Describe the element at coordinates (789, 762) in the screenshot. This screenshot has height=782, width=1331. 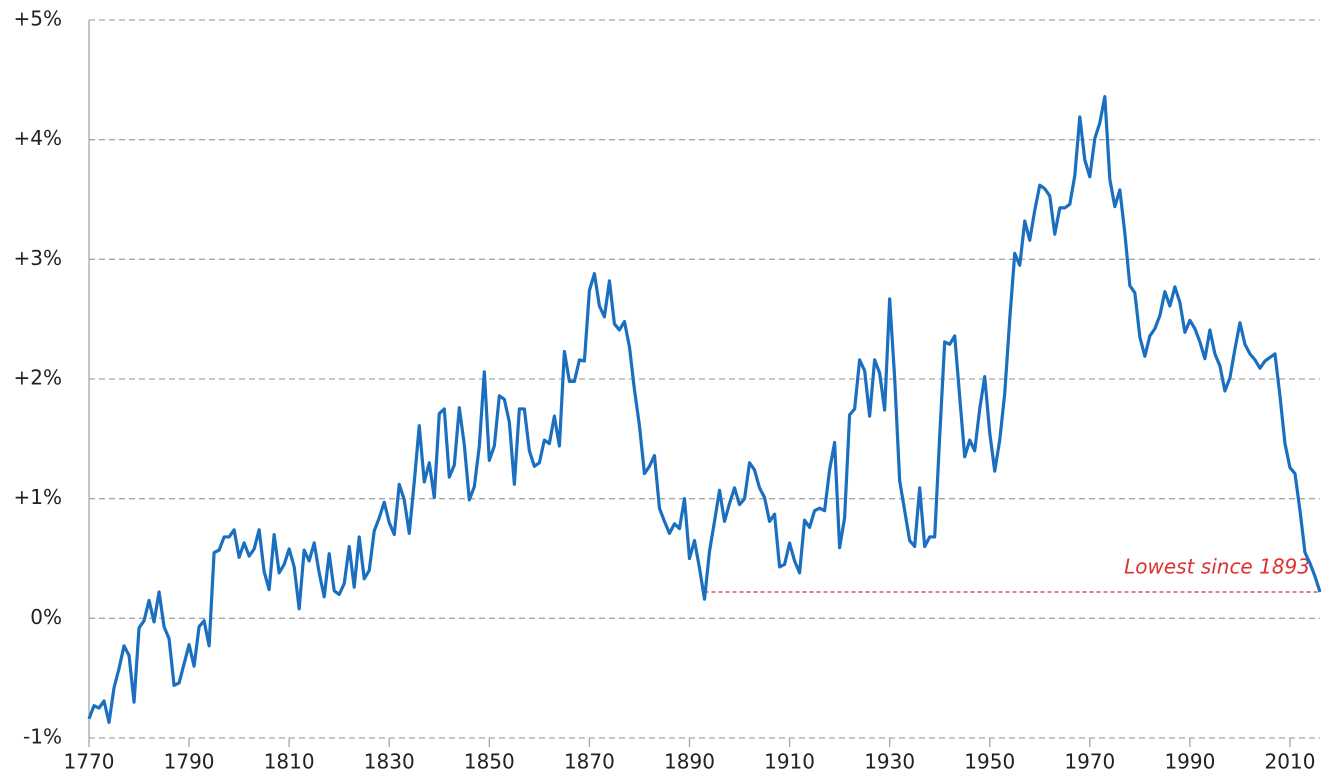
I see `x-tick-label: 1910` at that location.